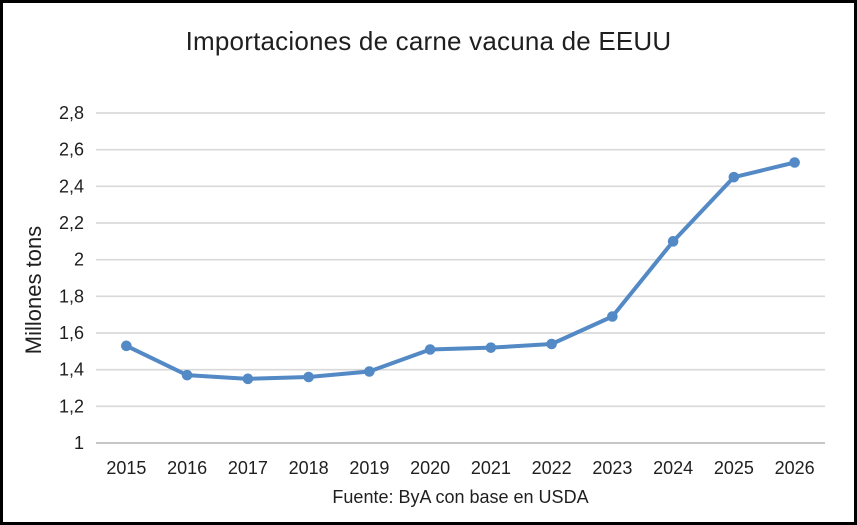  I want to click on x-tick-label: 2018, so click(309, 468).